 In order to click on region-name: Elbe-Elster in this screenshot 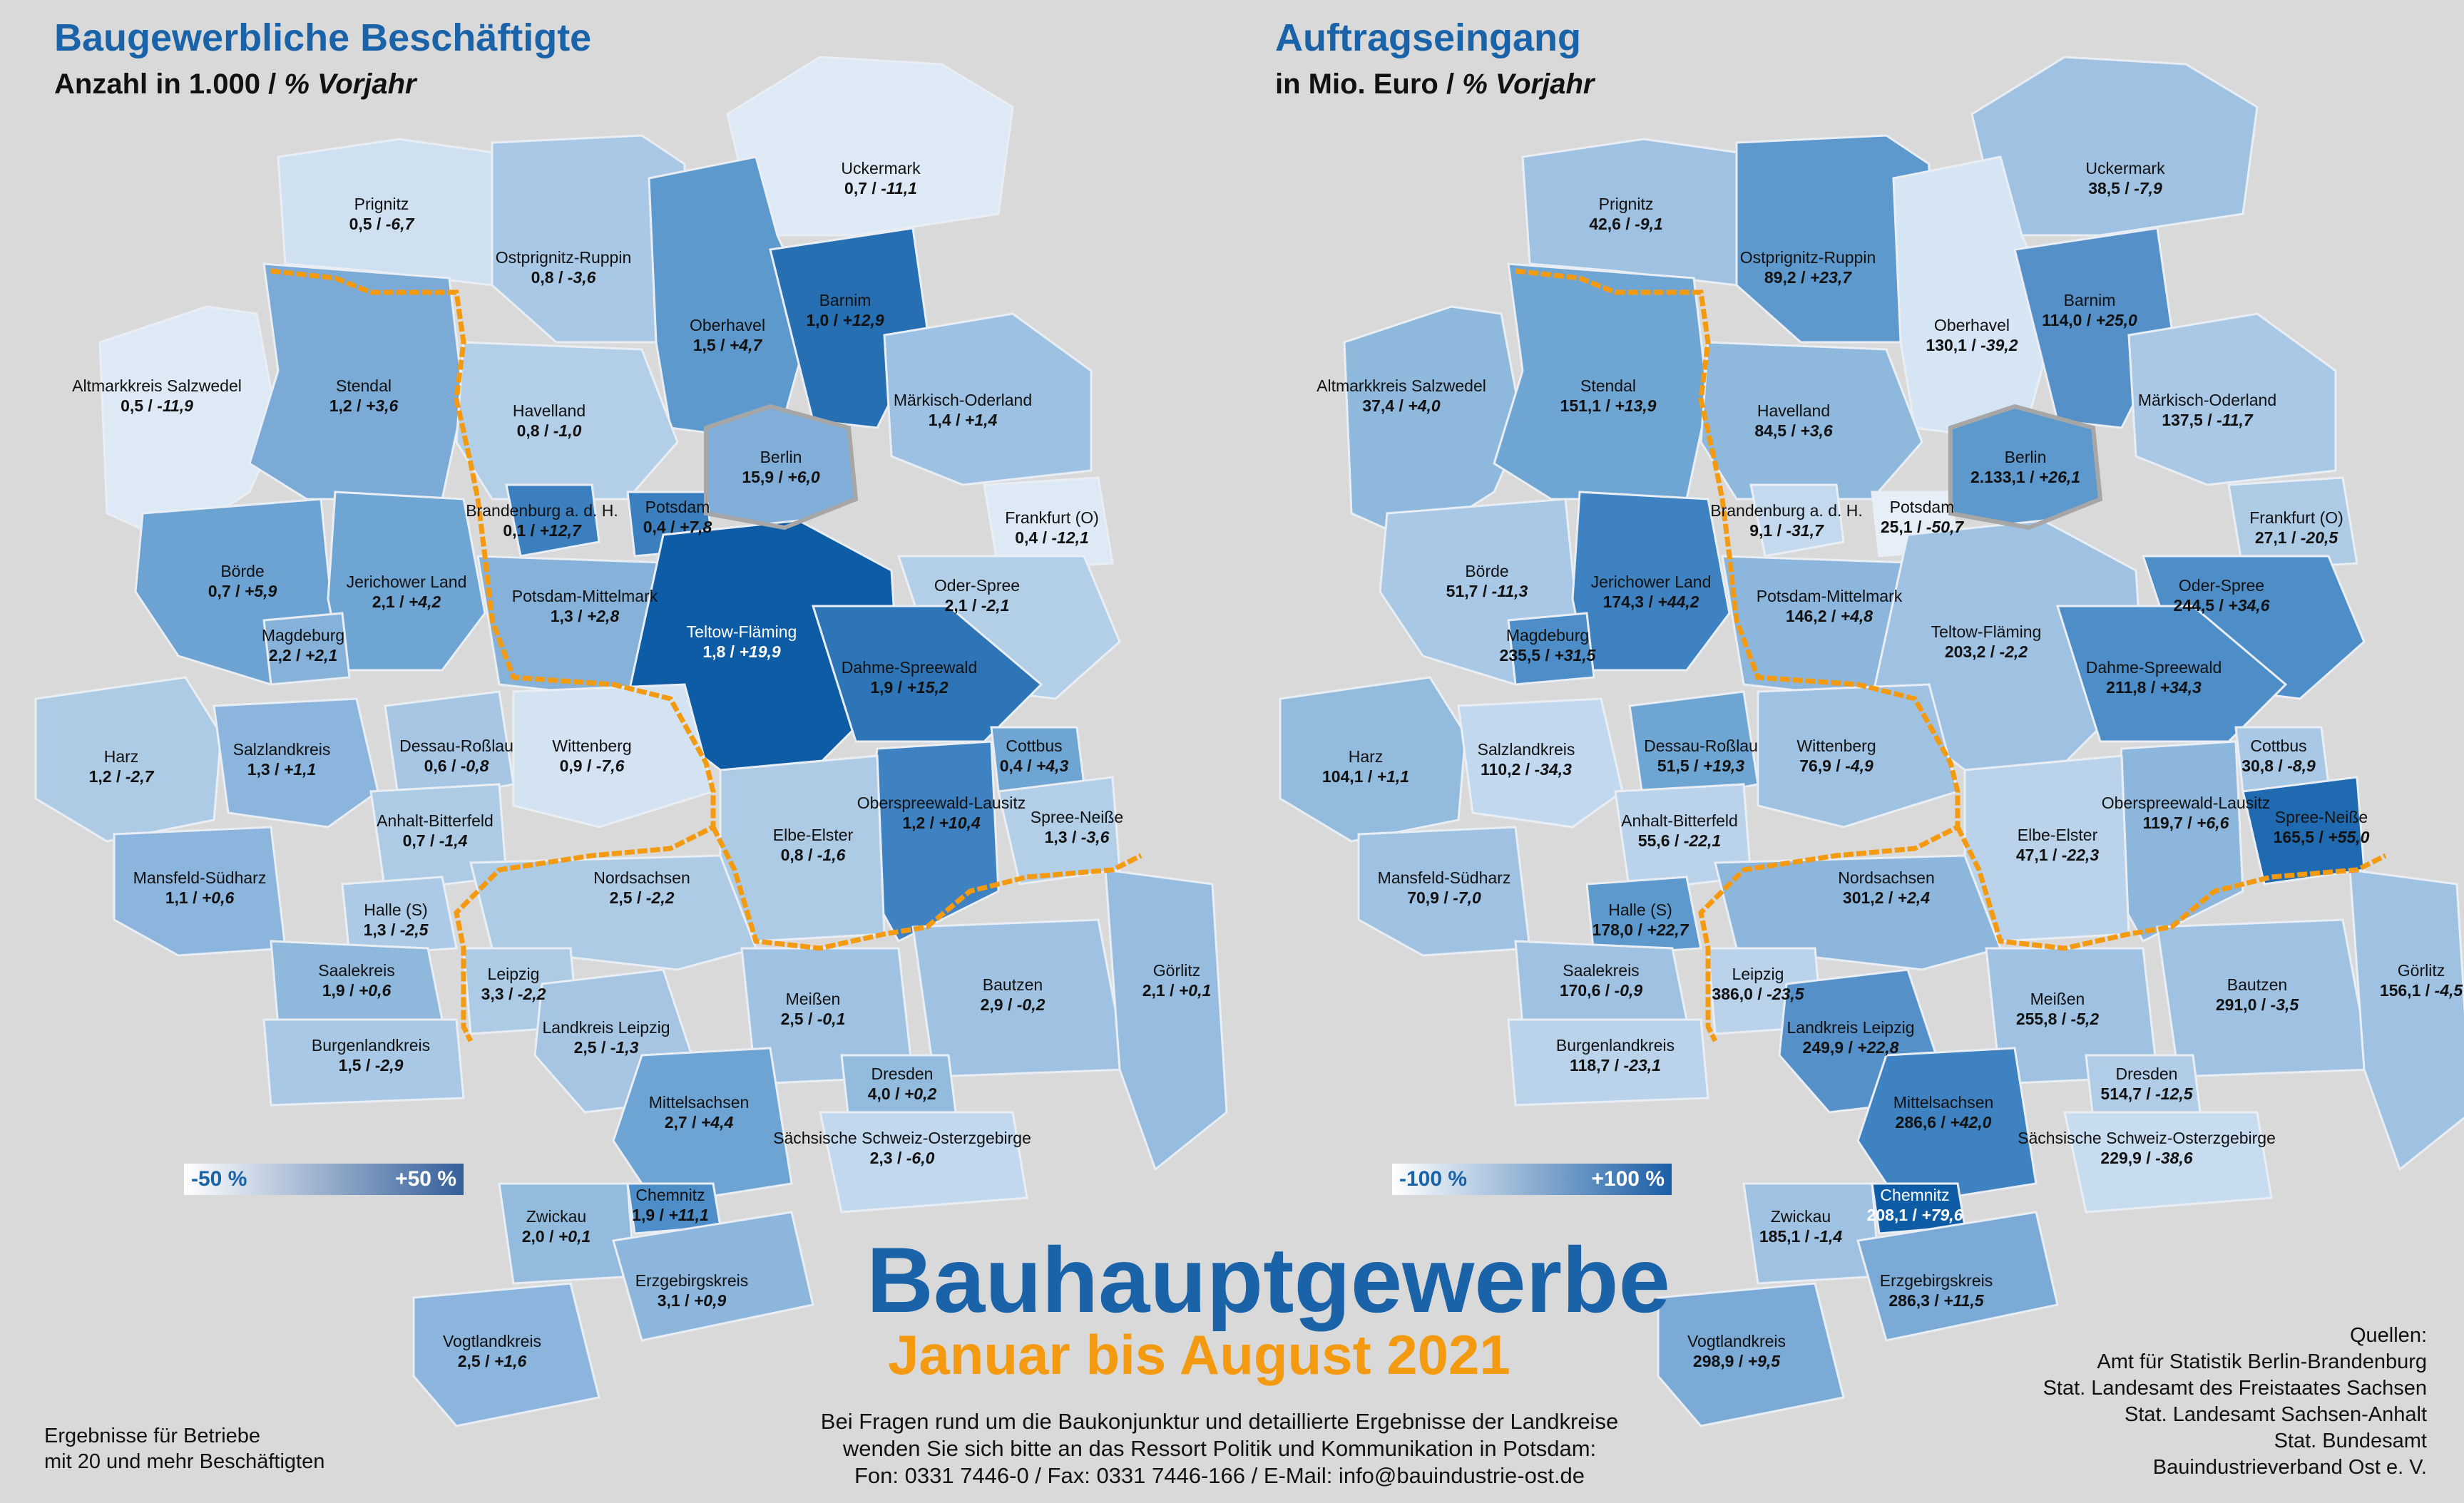, I will do `click(2058, 835)`.